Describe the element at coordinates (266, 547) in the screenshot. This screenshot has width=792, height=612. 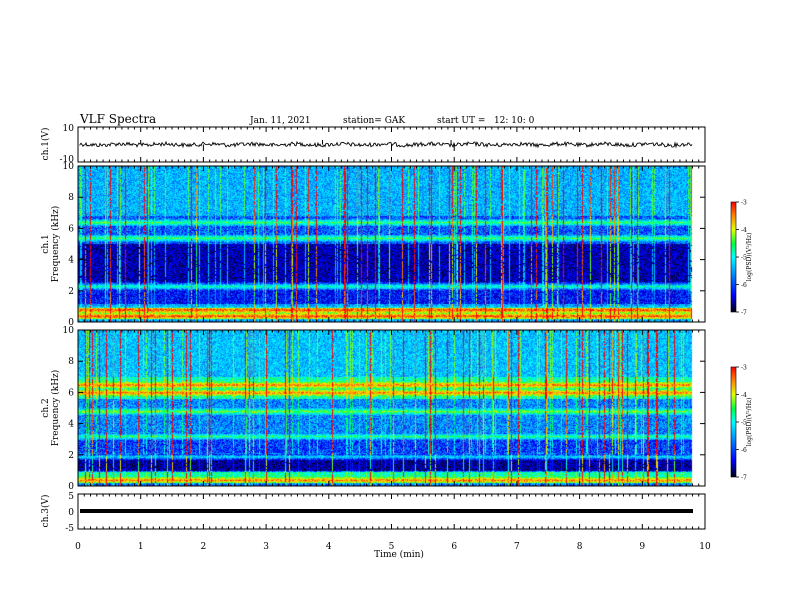
I see `time-tick-label: 3` at that location.